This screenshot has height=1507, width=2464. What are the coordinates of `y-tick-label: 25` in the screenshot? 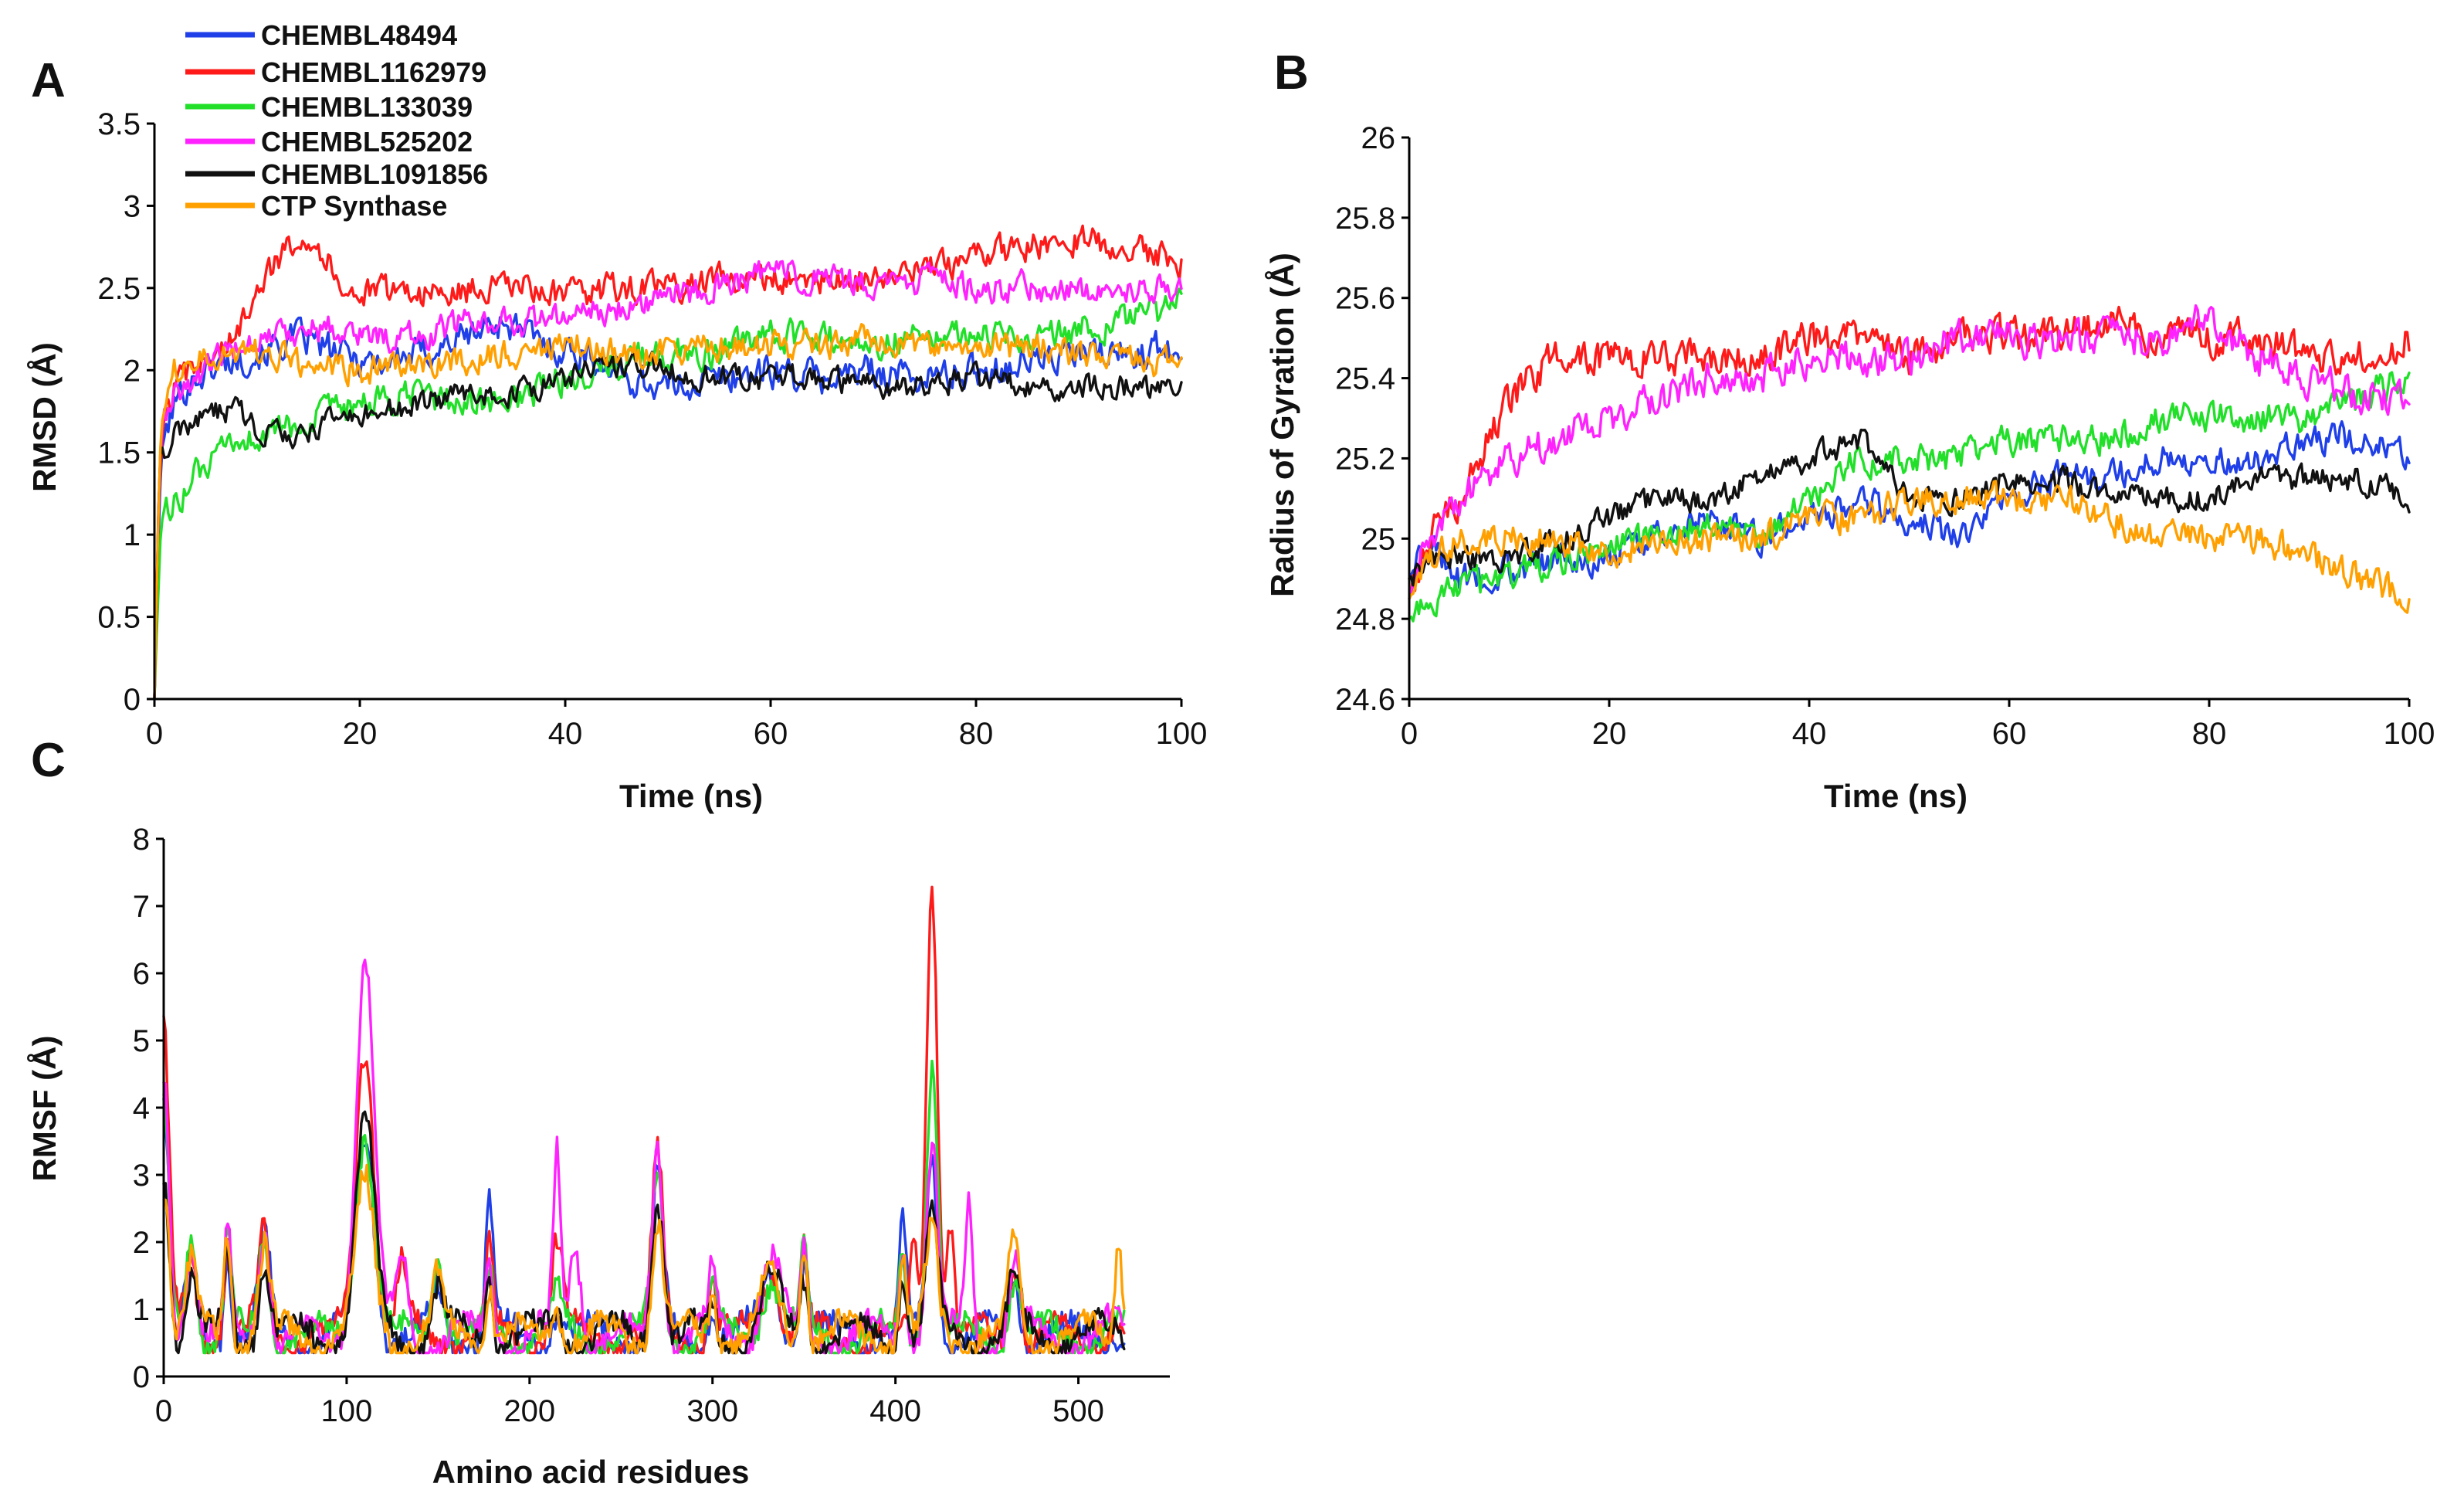 It's located at (1378, 539).